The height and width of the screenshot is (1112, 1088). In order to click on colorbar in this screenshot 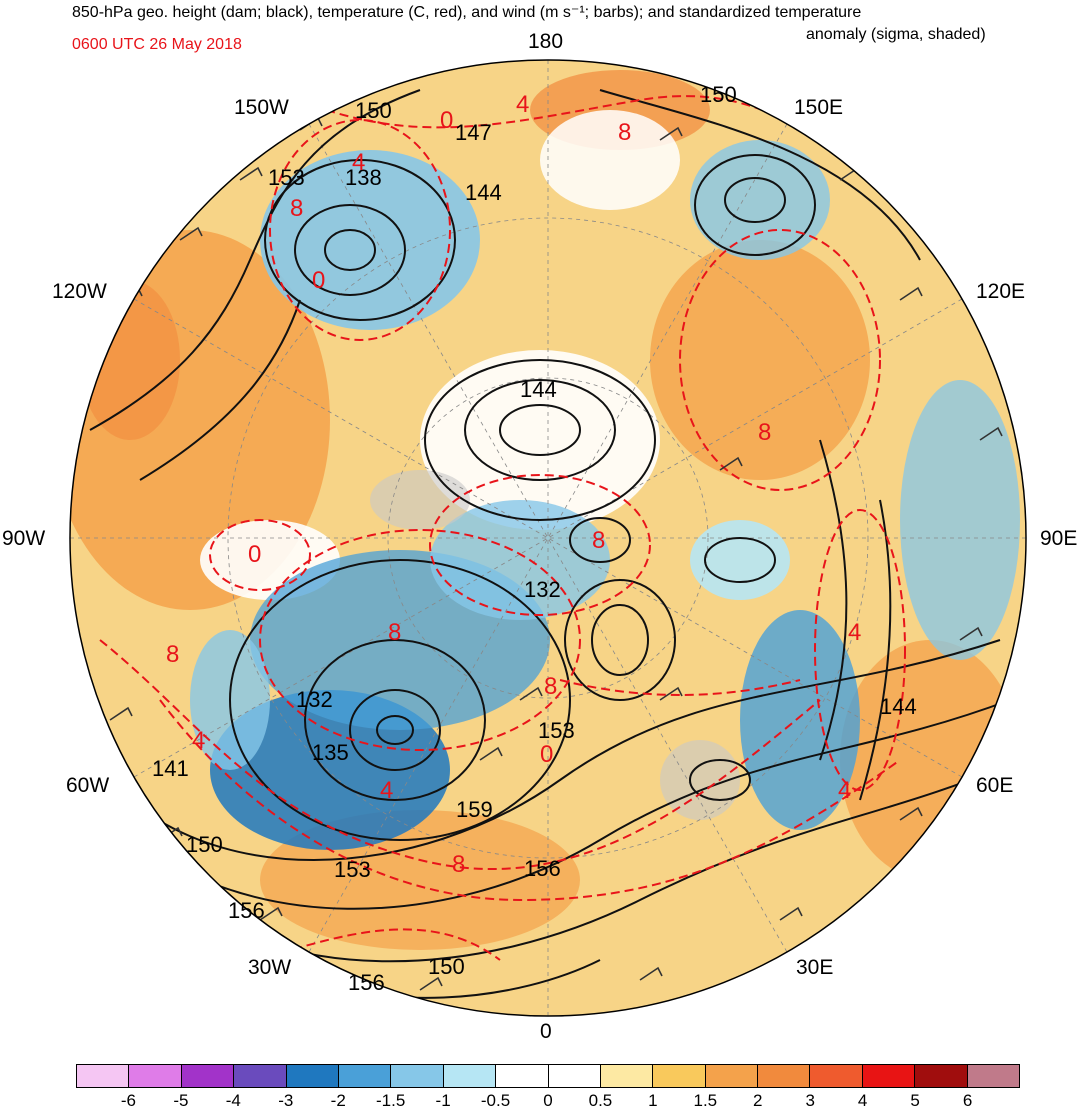, I will do `click(548, 1076)`.